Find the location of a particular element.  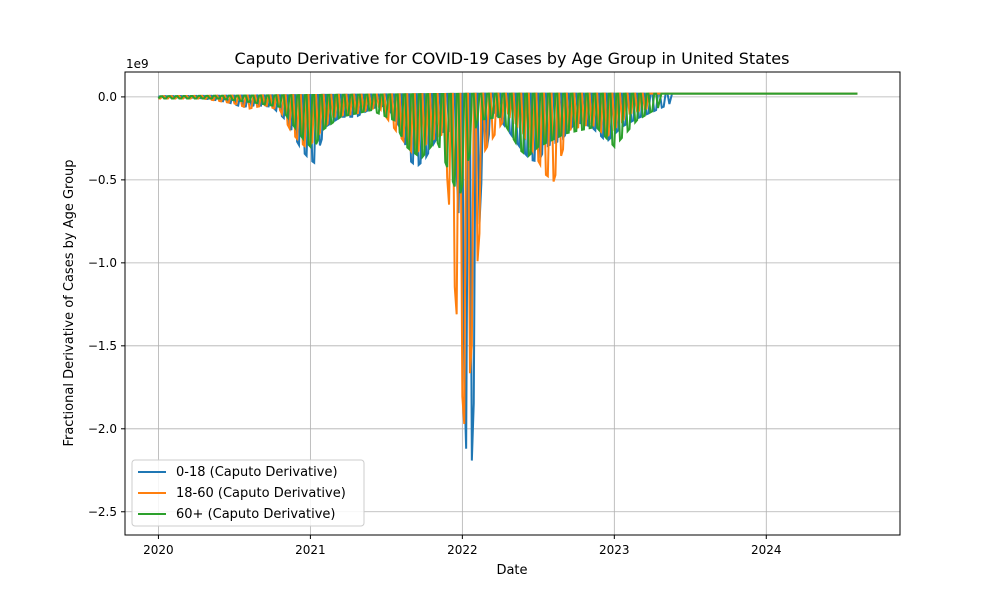

legend-label-18-60: 18-60 (Caputo Derivative) is located at coordinates (261, 493).